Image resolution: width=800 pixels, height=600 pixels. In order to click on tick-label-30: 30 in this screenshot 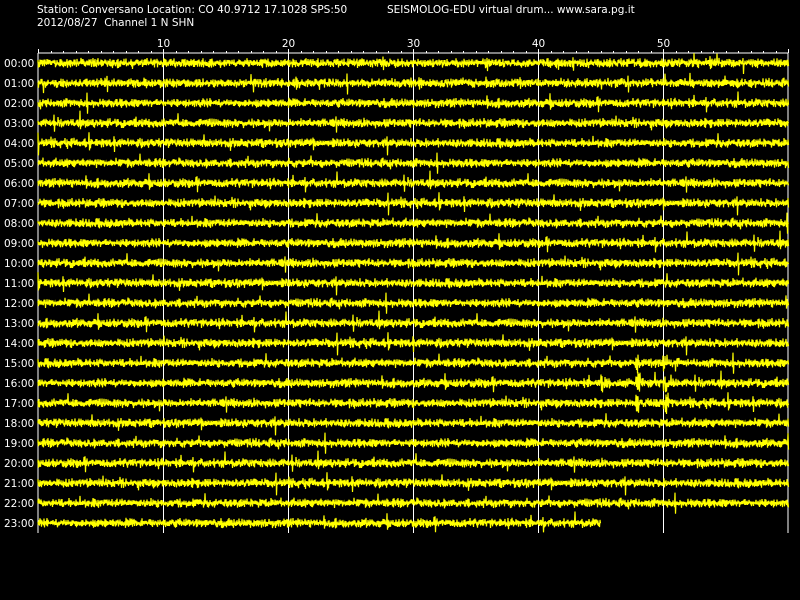, I will do `click(413, 44)`.